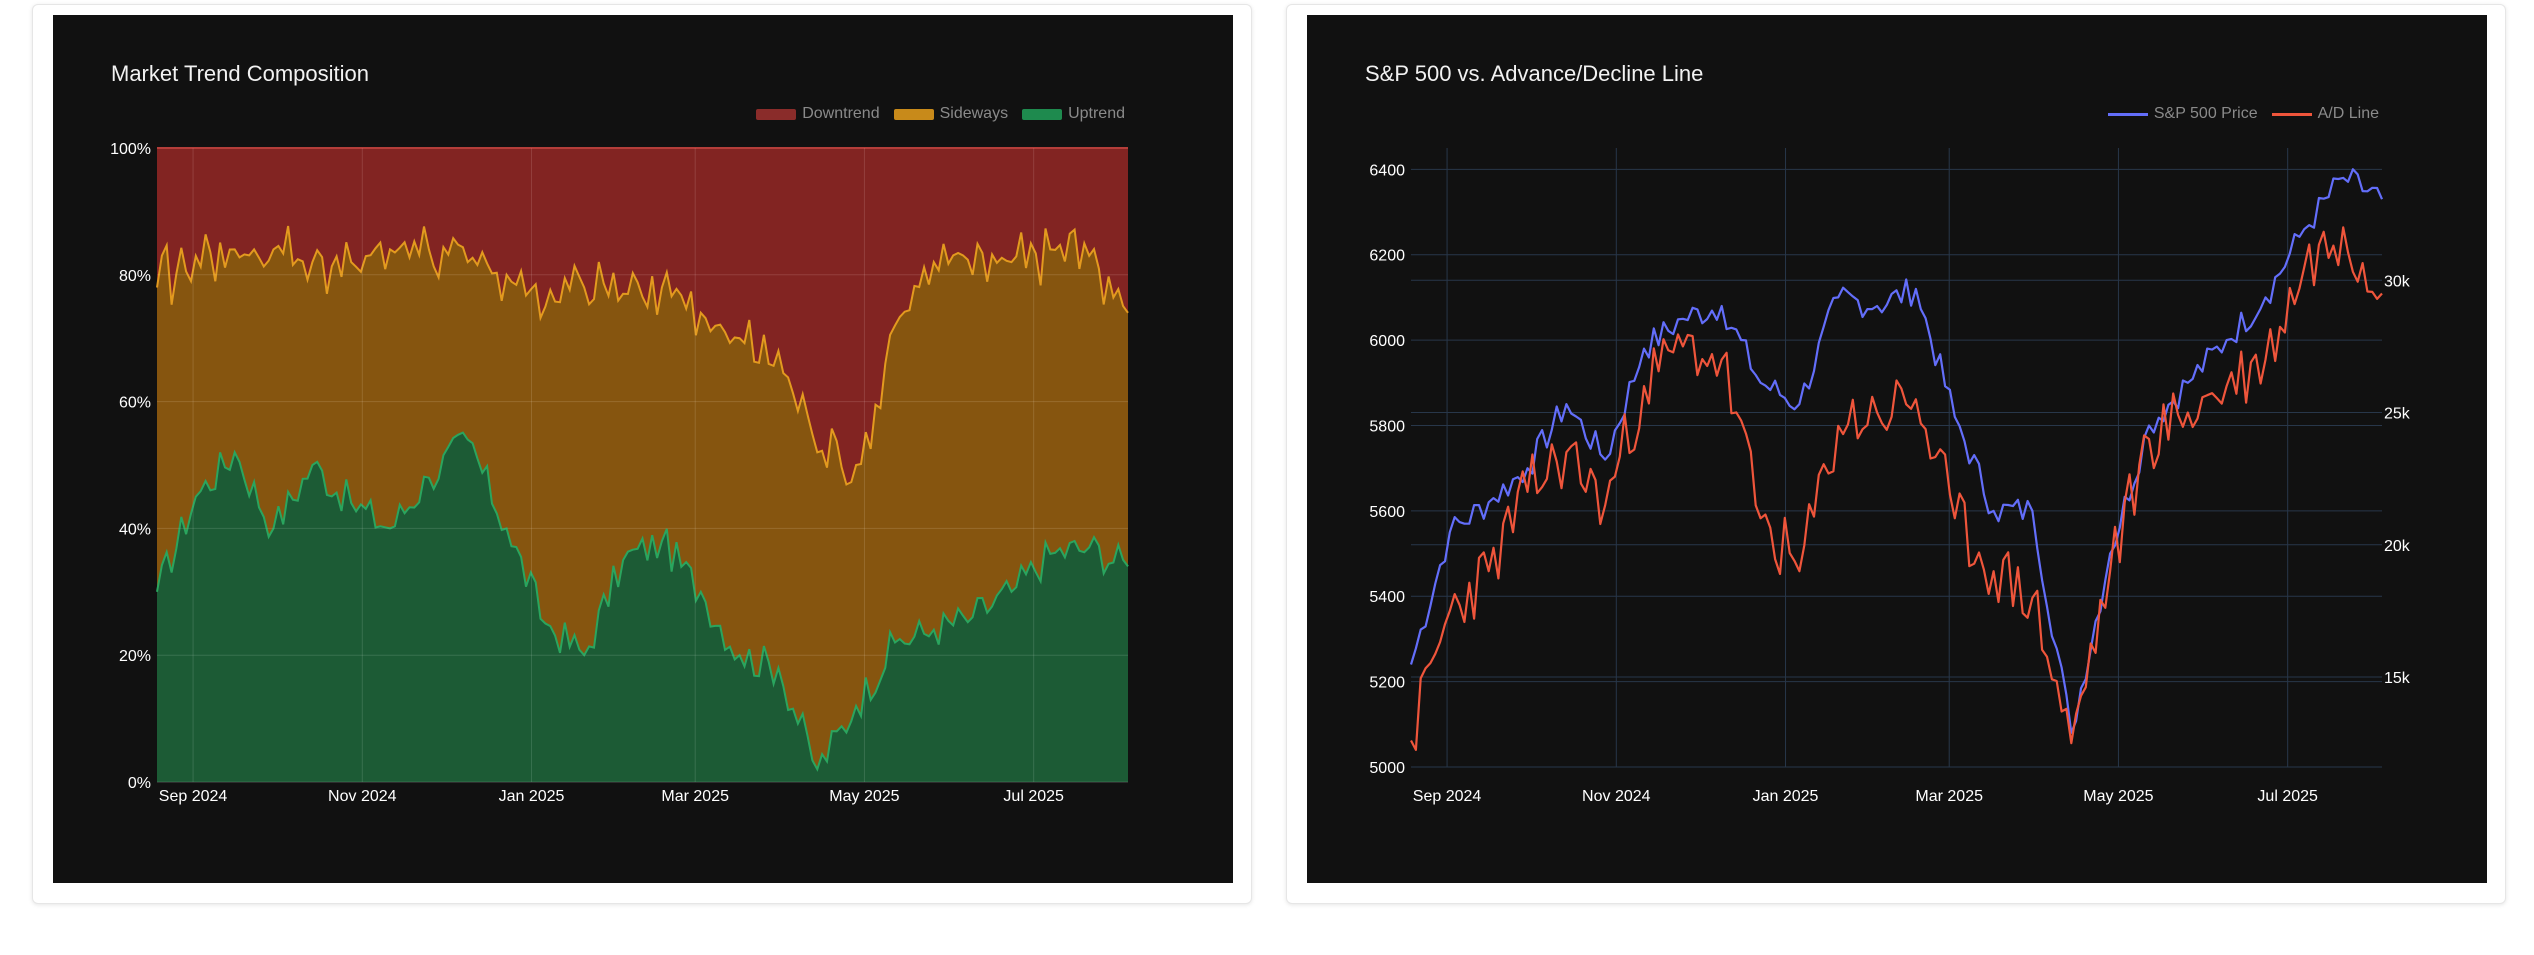 The height and width of the screenshot is (955, 2534). I want to click on chart-legend: Downtrend Sideways Uptrend, so click(940, 114).